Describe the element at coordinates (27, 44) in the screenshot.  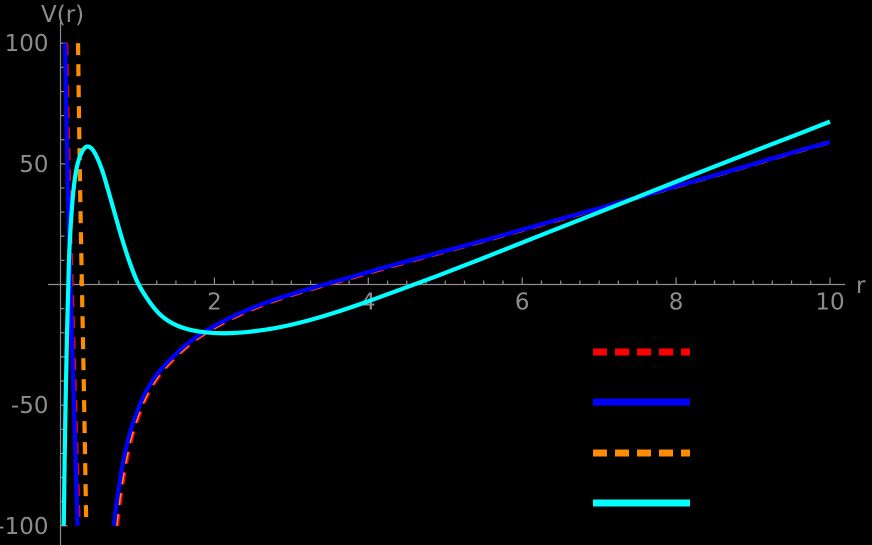
I see `y-tick-label: 100` at that location.